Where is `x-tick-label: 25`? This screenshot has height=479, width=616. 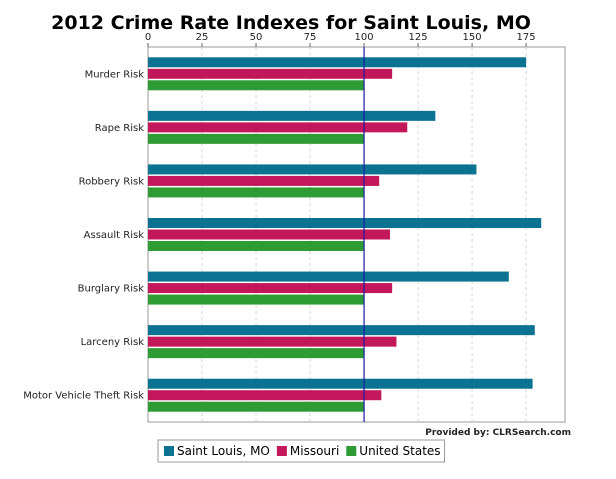 x-tick-label: 25 is located at coordinates (202, 37).